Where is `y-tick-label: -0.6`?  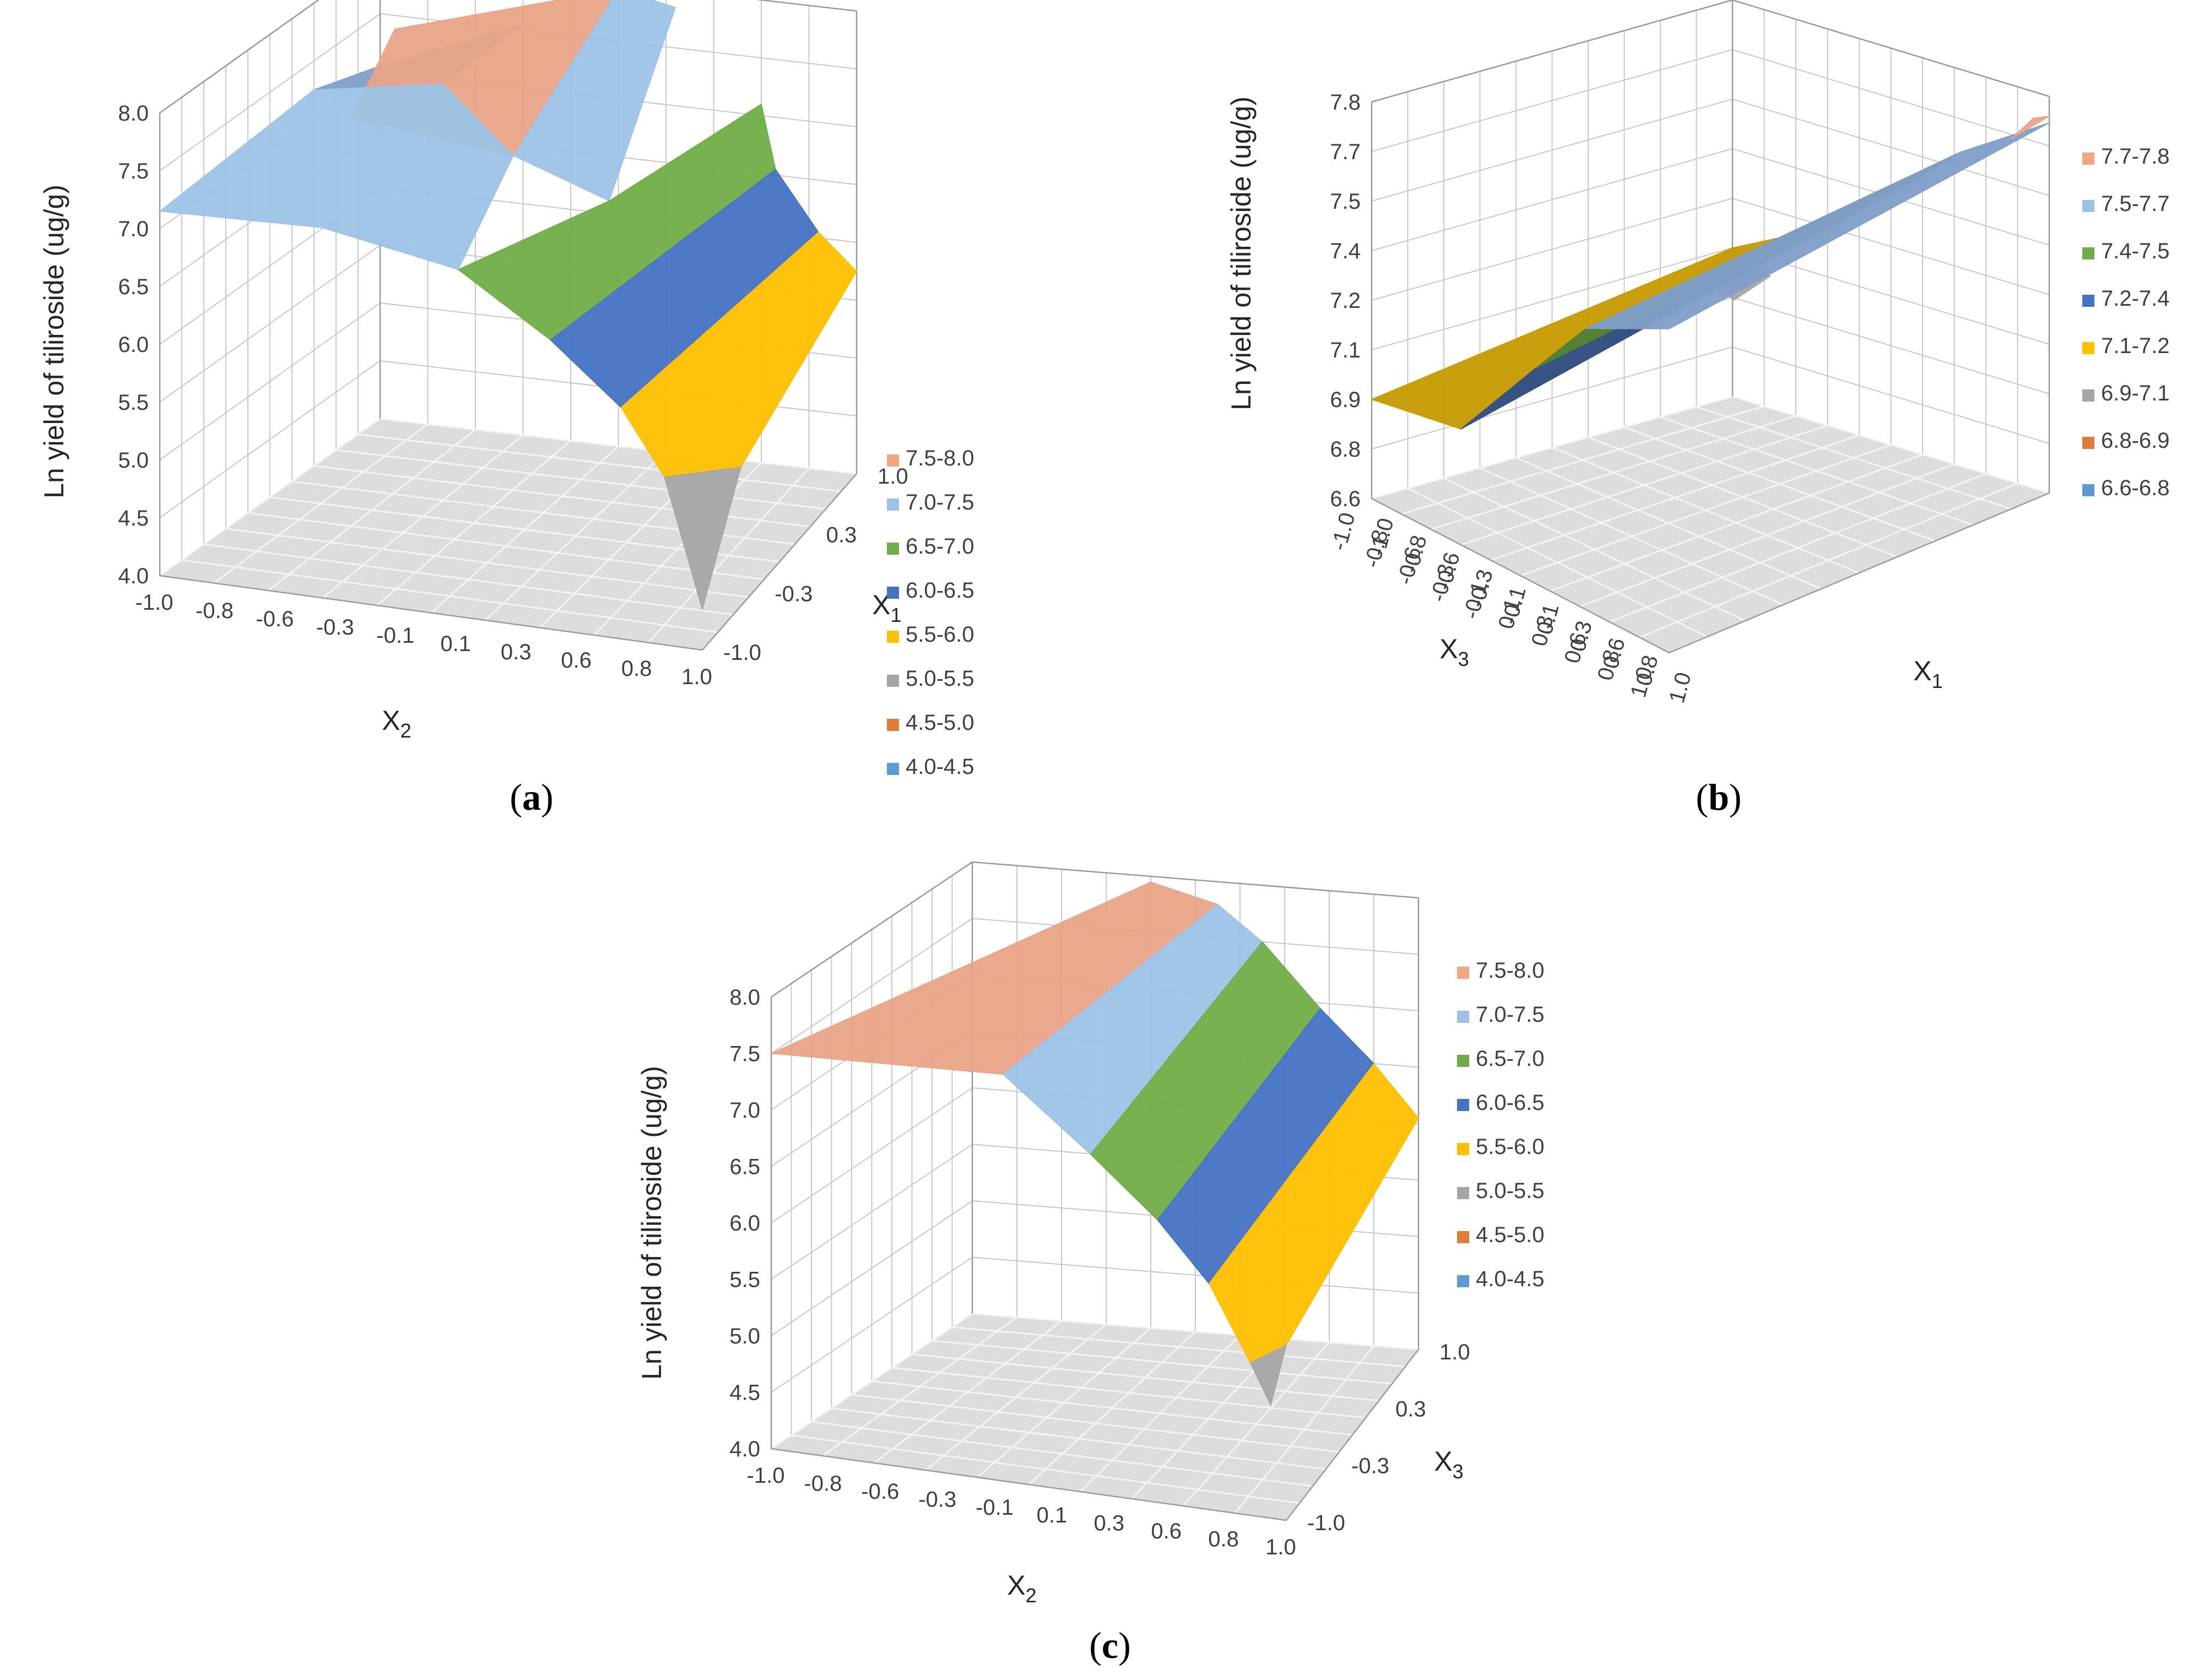 y-tick-label: -0.6 is located at coordinates (1410, 566).